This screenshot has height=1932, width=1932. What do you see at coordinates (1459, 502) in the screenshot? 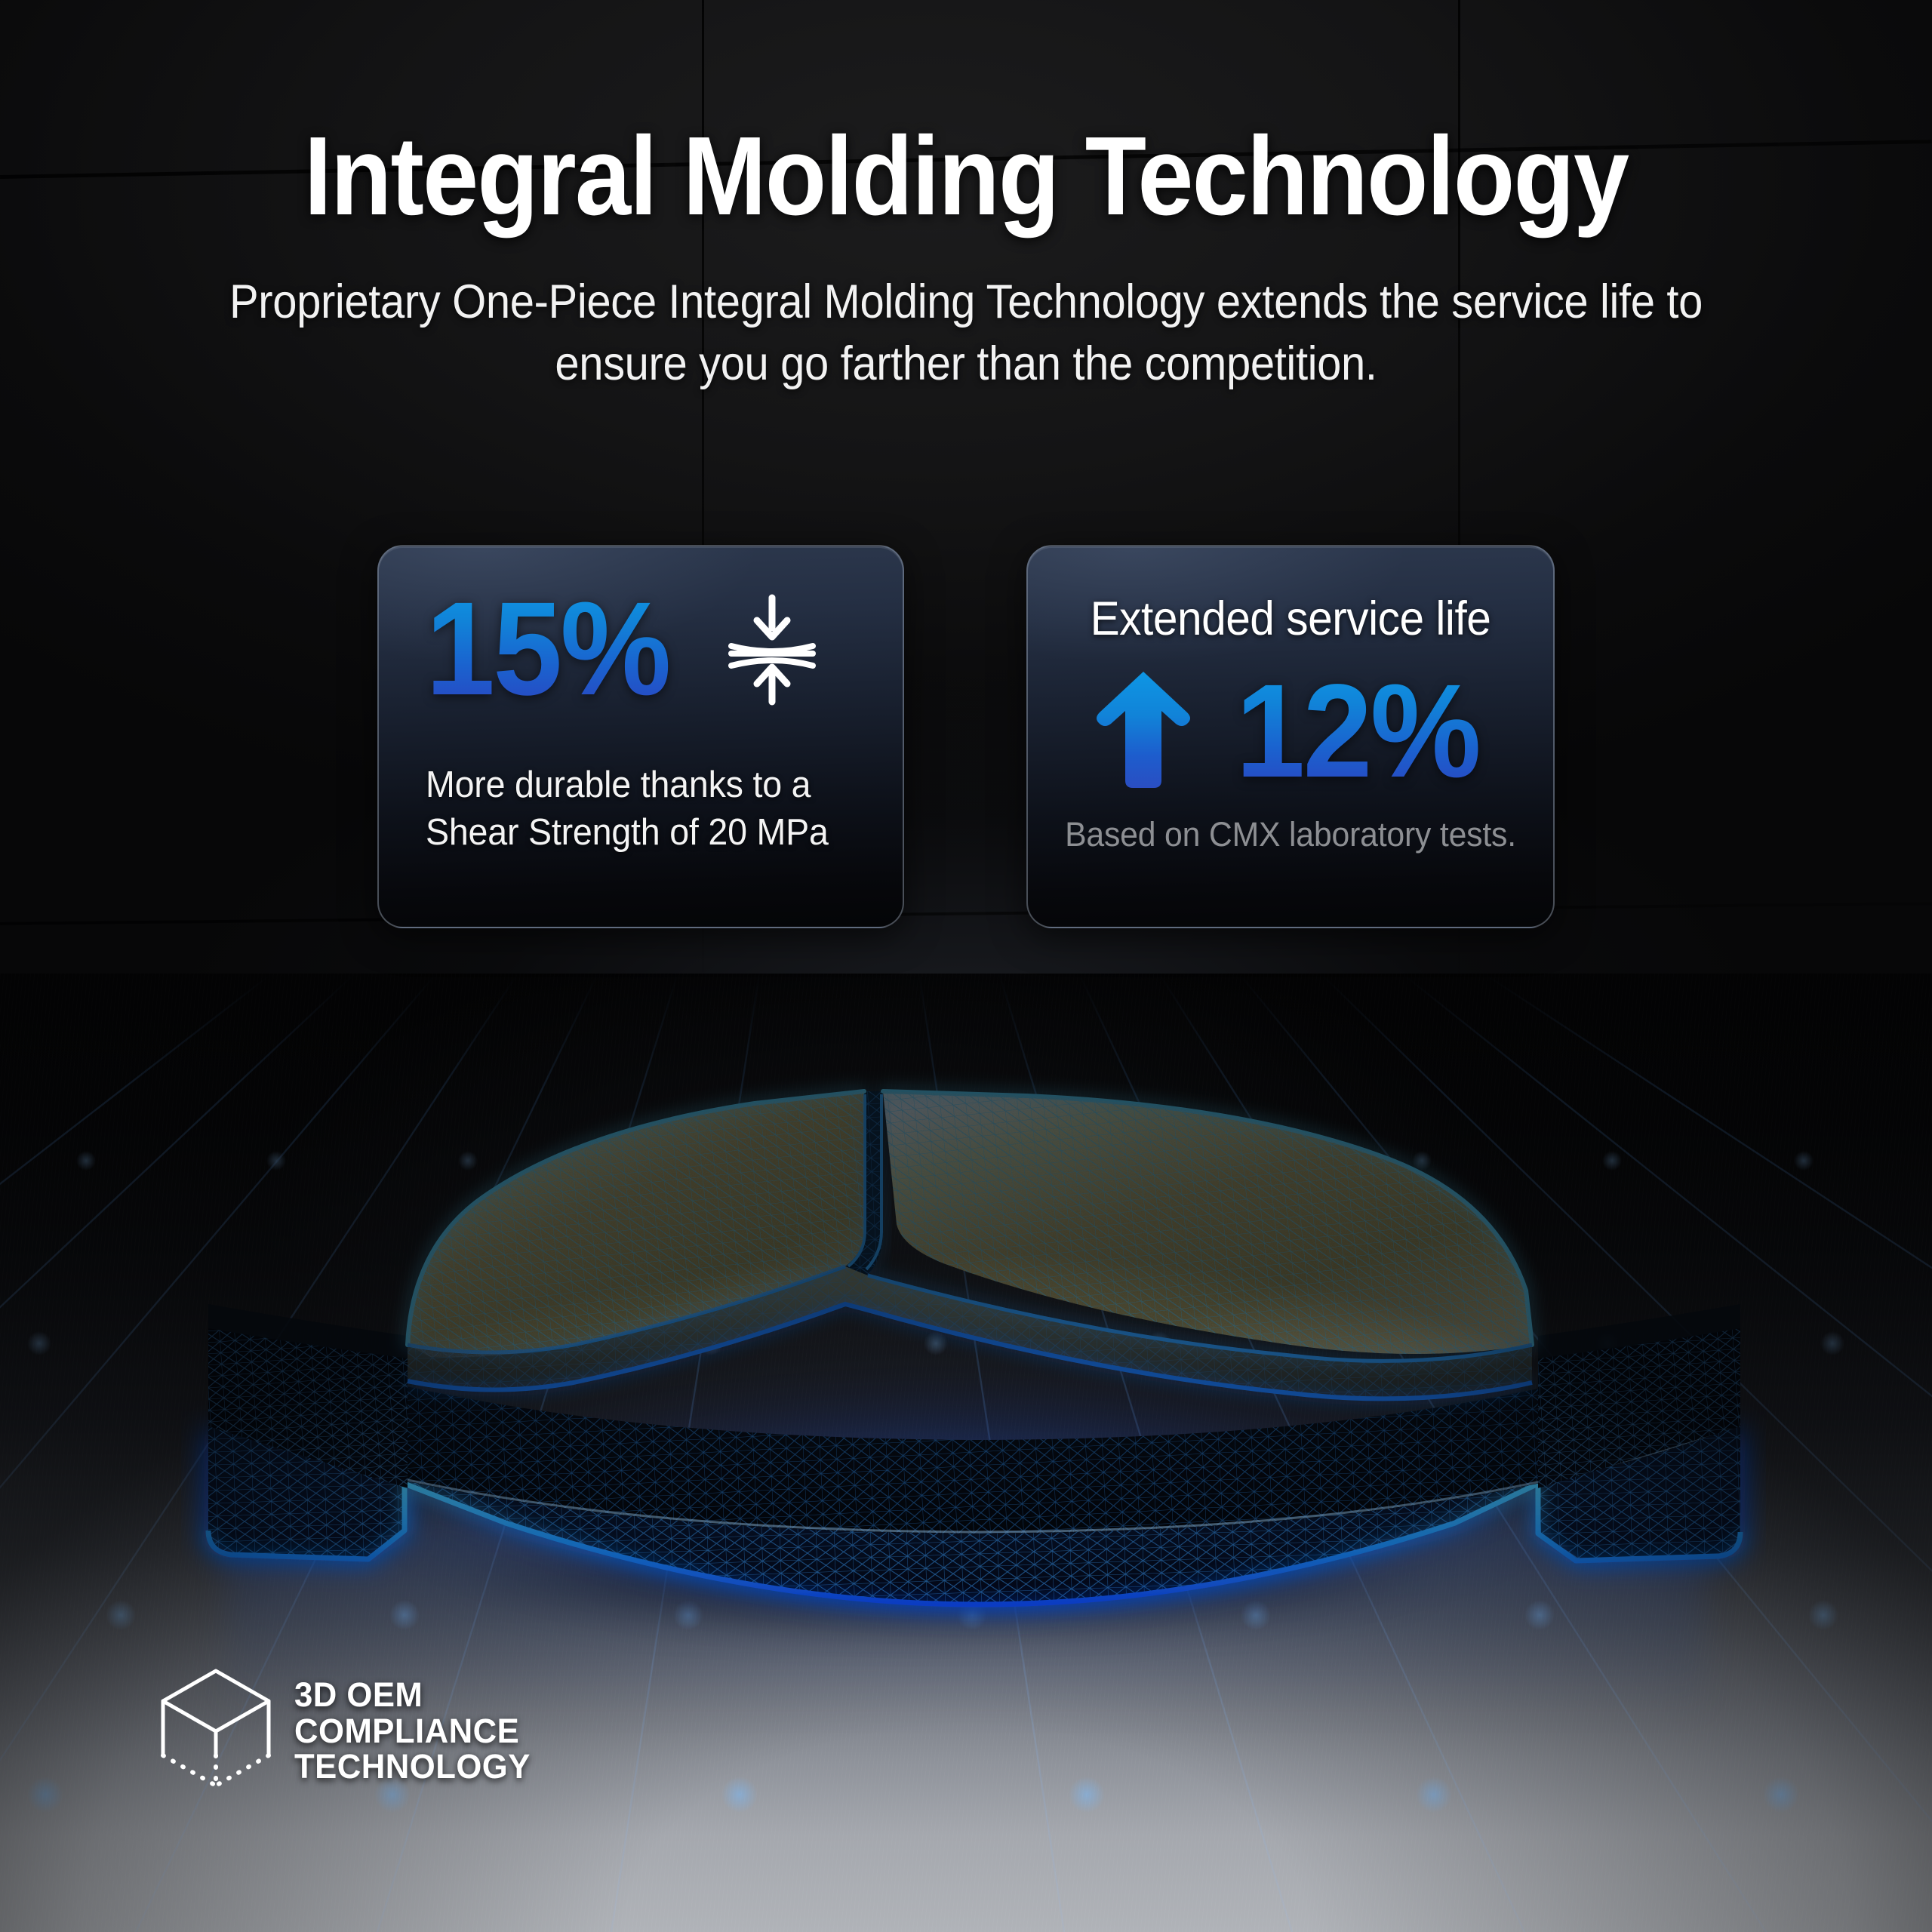
I see `wall-seam-vertical-right` at bounding box center [1459, 502].